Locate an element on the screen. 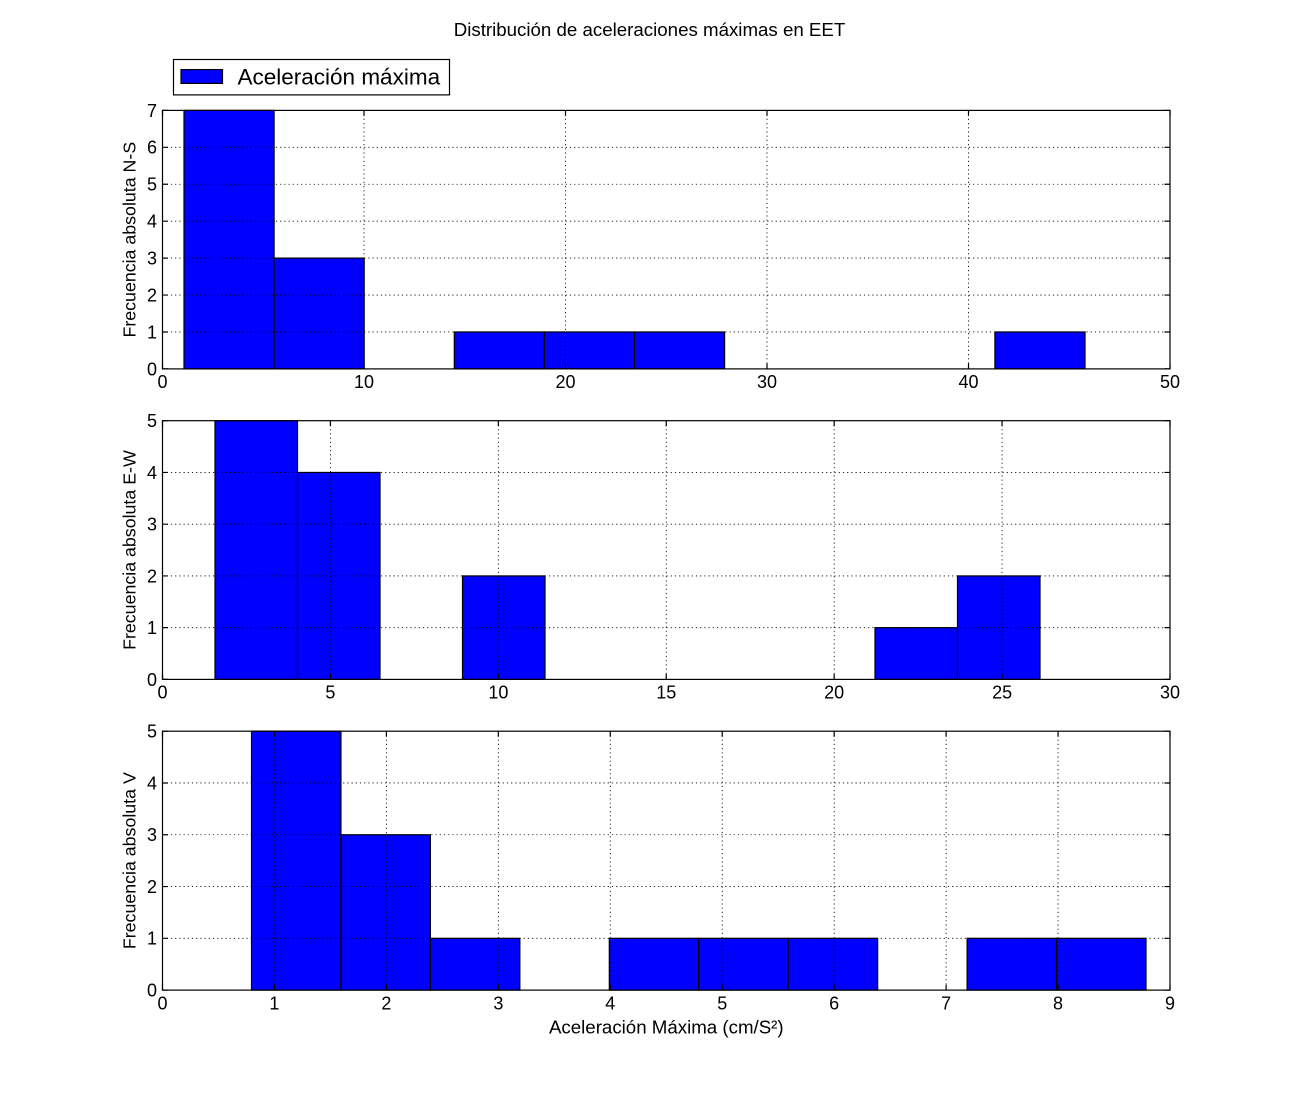 The width and height of the screenshot is (1300, 1100). svg-text: 15 is located at coordinates (666, 693).